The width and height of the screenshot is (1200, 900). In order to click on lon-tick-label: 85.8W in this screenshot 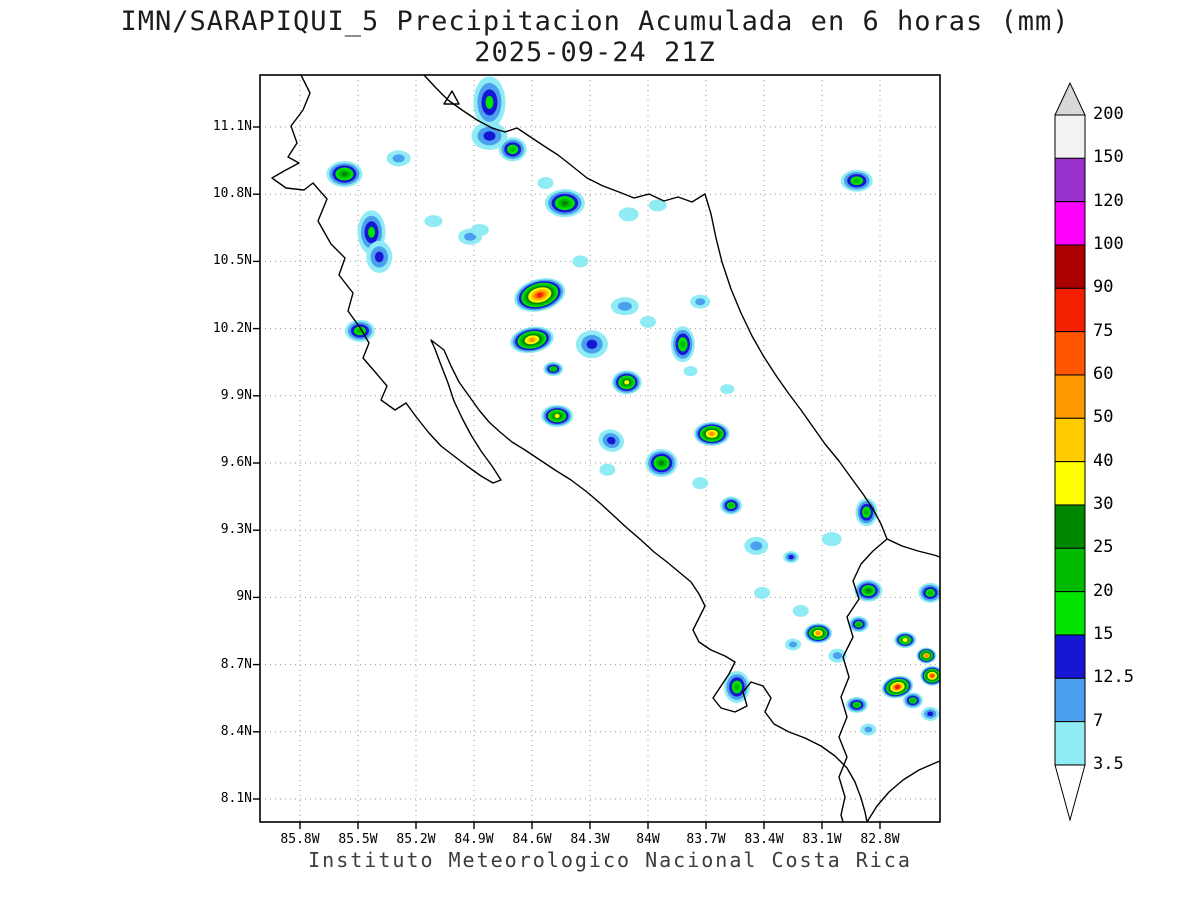, I will do `click(300, 839)`.